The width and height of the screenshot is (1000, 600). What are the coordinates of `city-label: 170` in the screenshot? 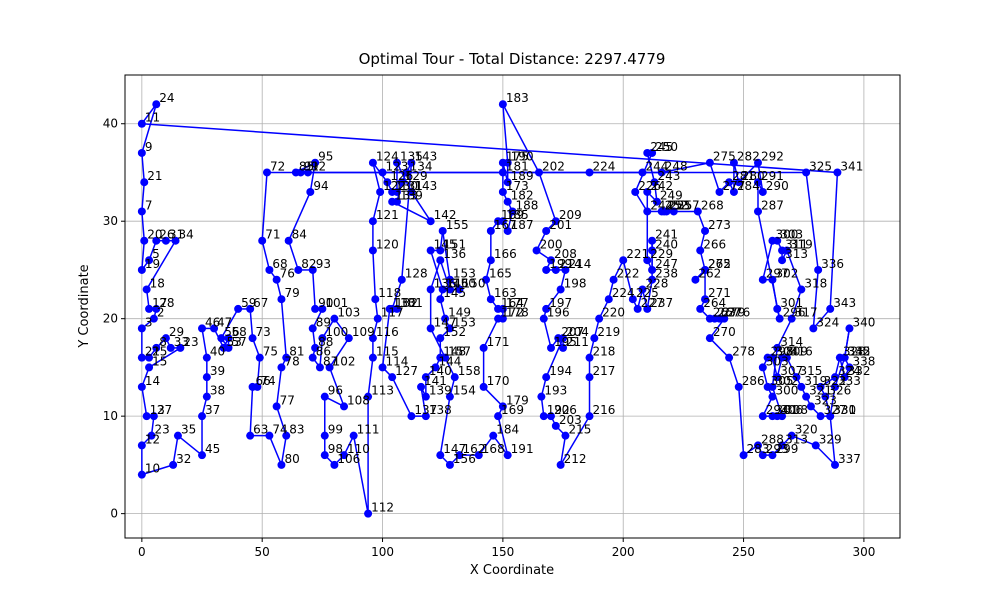 It's located at (498, 381).